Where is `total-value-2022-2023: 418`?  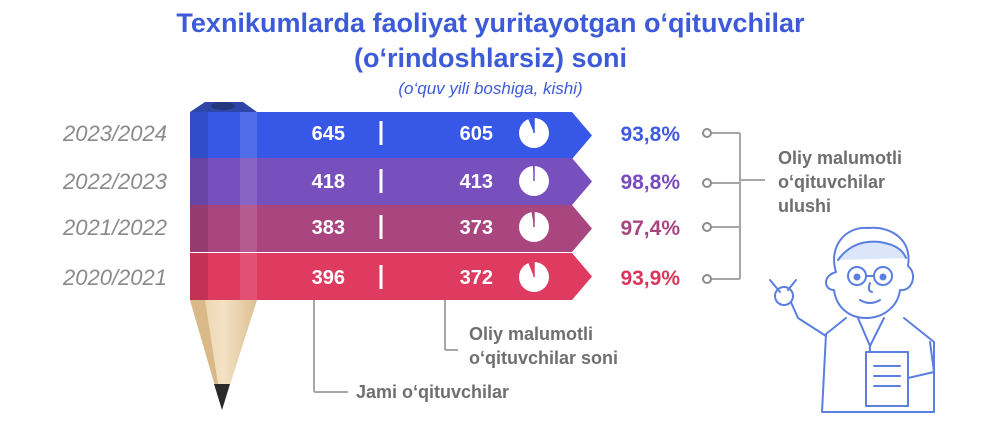 total-value-2022-2023: 418 is located at coordinates (328, 182).